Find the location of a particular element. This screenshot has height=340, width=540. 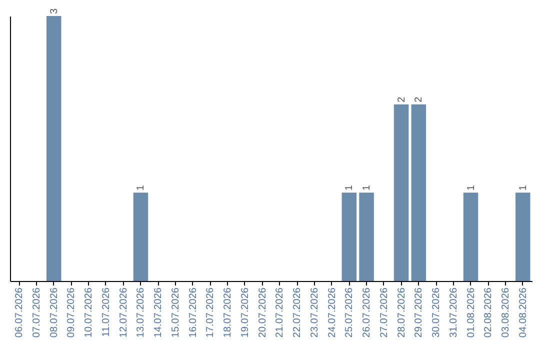

data-label: 3 is located at coordinates (54, 11).